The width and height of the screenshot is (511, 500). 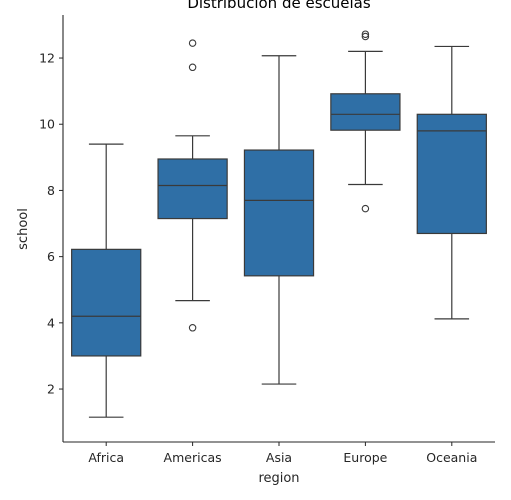 What do you see at coordinates (451, 174) in the screenshot?
I see `box-oceania` at bounding box center [451, 174].